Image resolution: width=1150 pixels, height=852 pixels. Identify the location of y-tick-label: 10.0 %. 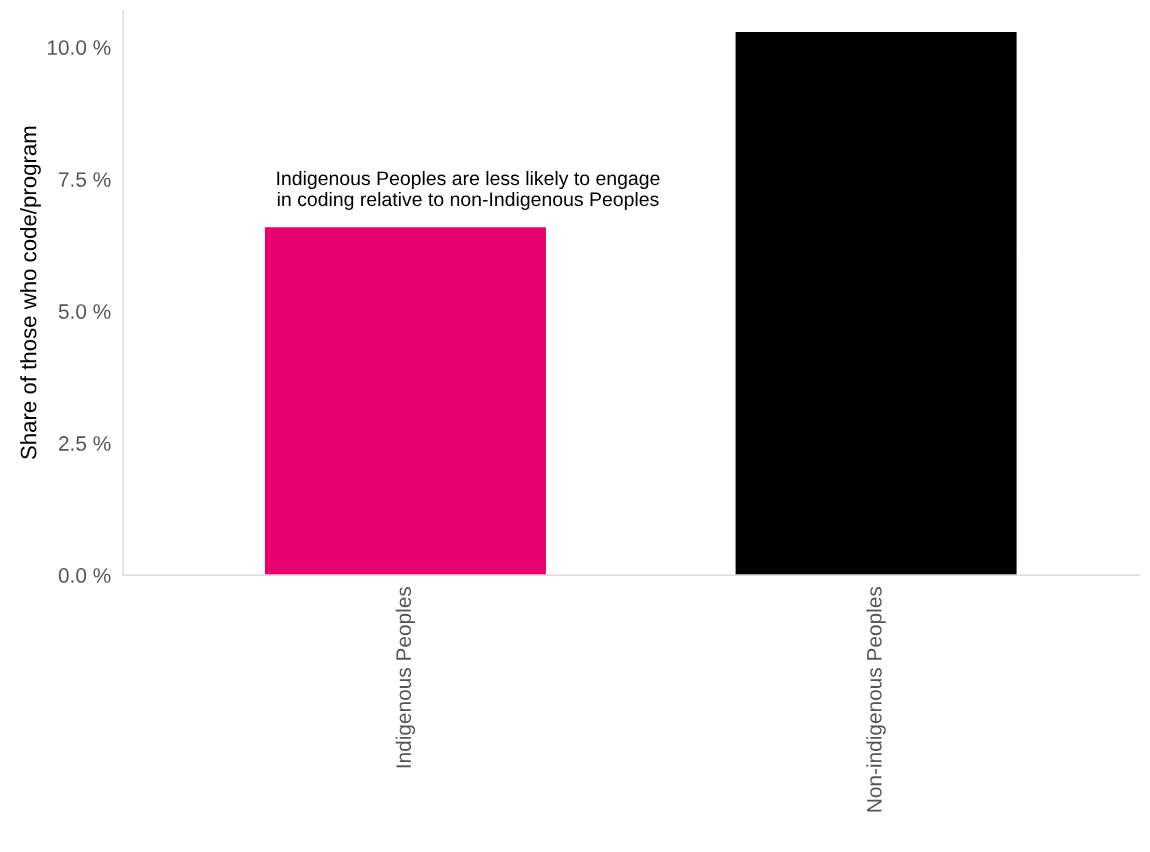
(79, 47).